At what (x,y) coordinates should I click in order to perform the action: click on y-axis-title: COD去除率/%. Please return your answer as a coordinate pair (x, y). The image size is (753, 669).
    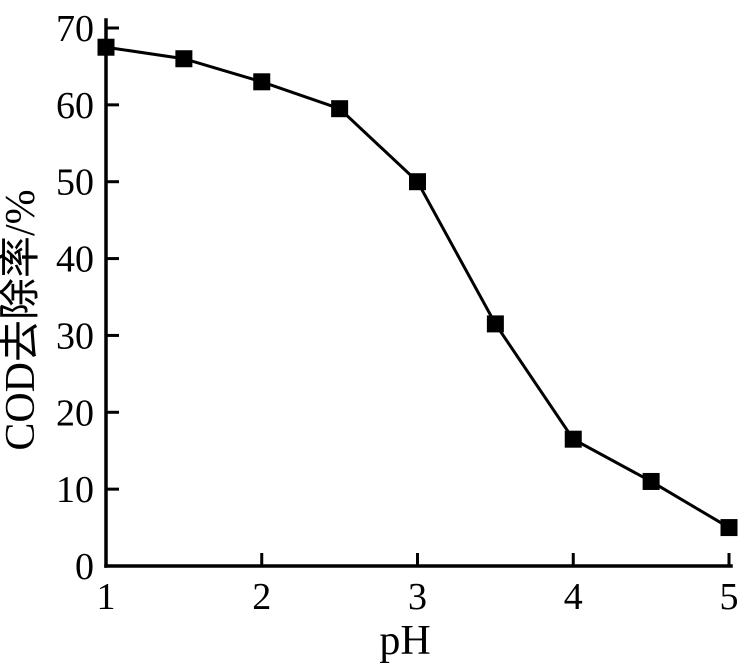
    Looking at the image, I should click on (22, 319).